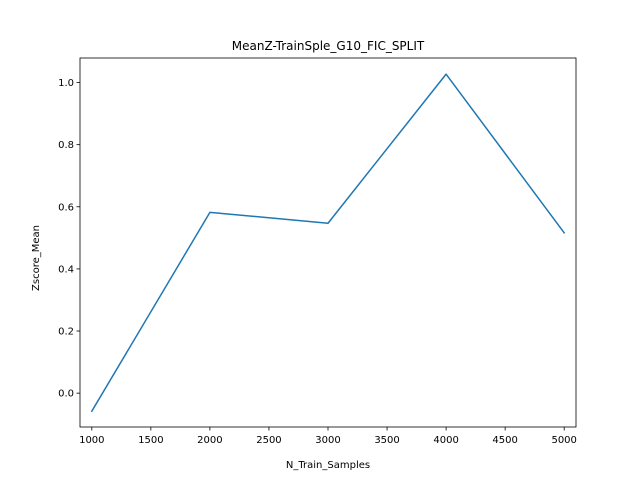 The image size is (640, 480). What do you see at coordinates (66, 332) in the screenshot?
I see `y-tick-label: 0.2` at bounding box center [66, 332].